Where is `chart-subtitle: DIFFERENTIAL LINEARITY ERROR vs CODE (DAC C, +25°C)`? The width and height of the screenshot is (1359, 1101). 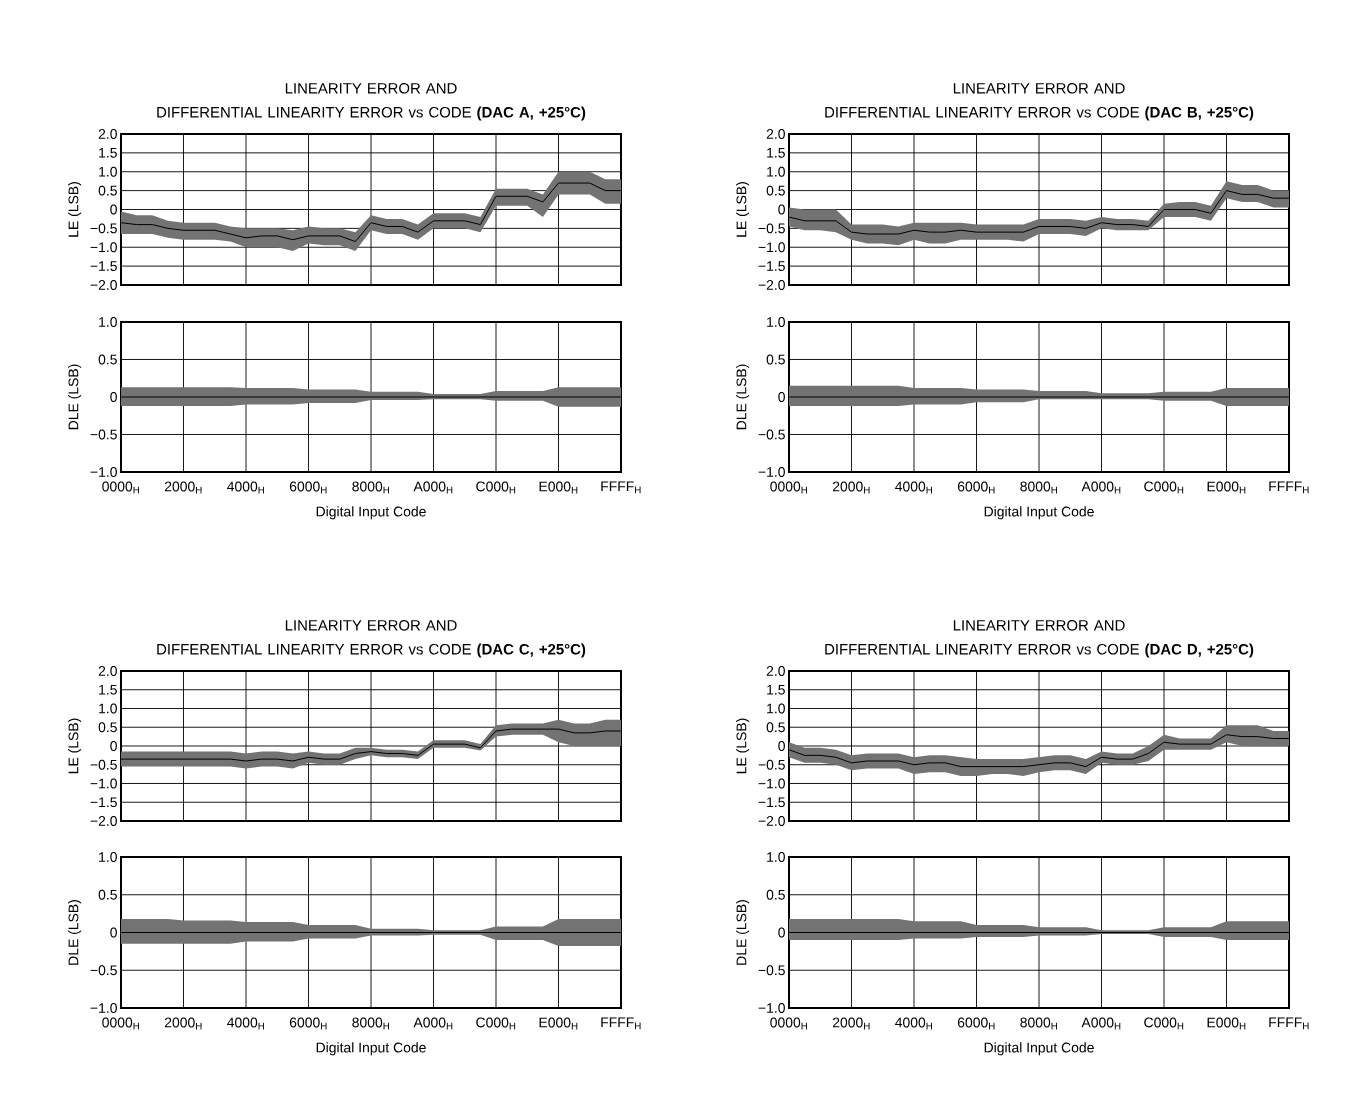 chart-subtitle: DIFFERENTIAL LINEARITY ERROR vs CODE (DAC C, +25°C) is located at coordinates (371, 650).